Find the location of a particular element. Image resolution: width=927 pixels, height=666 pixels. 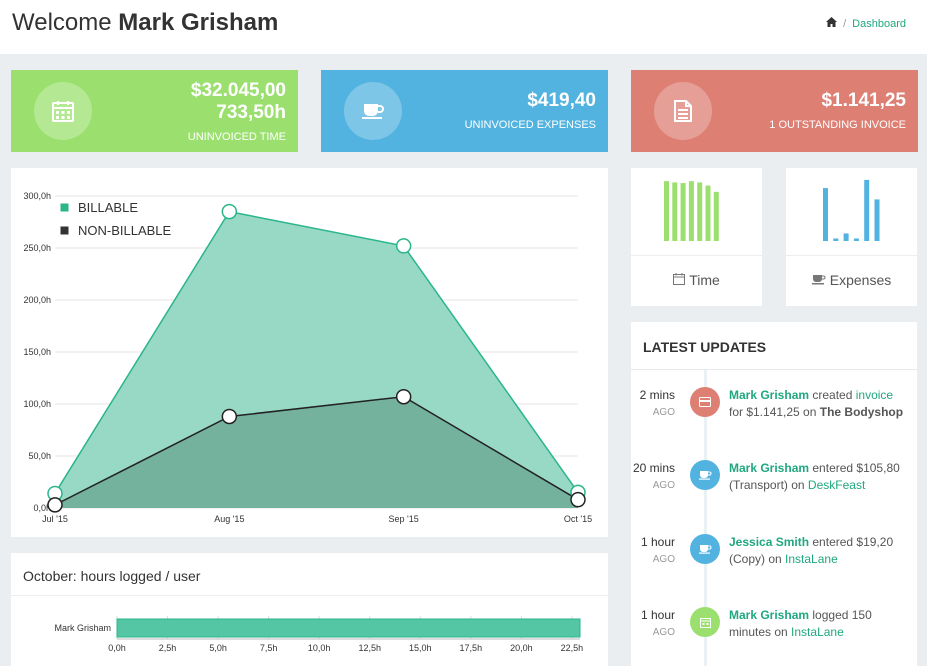

page-title: Welcome Mark Grisham is located at coordinates (145, 23).